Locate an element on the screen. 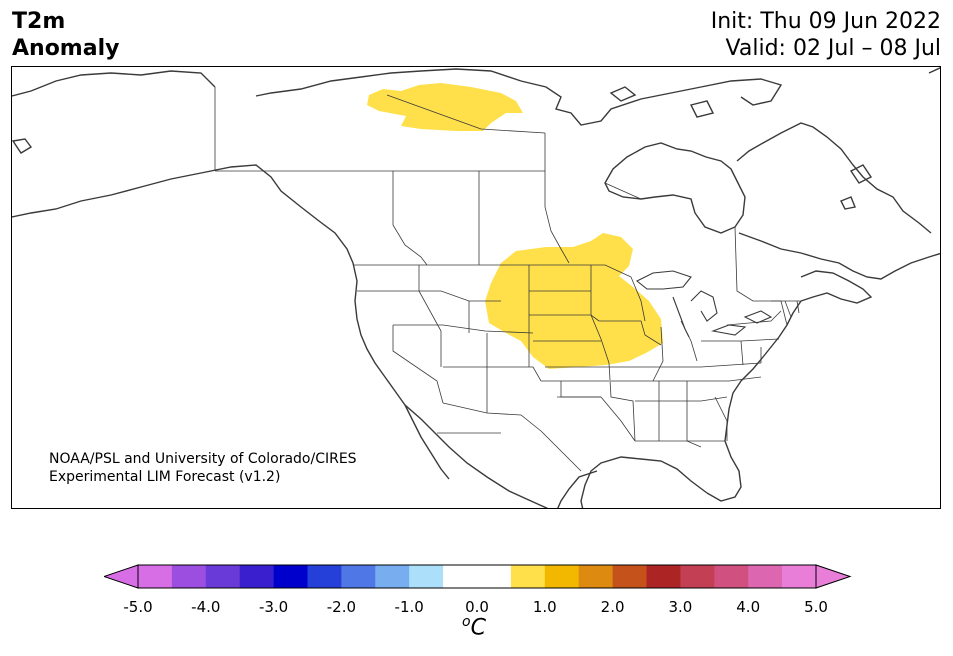 This screenshot has height=656, width=953. anomaly-region-central-us is located at coordinates (574, 301).